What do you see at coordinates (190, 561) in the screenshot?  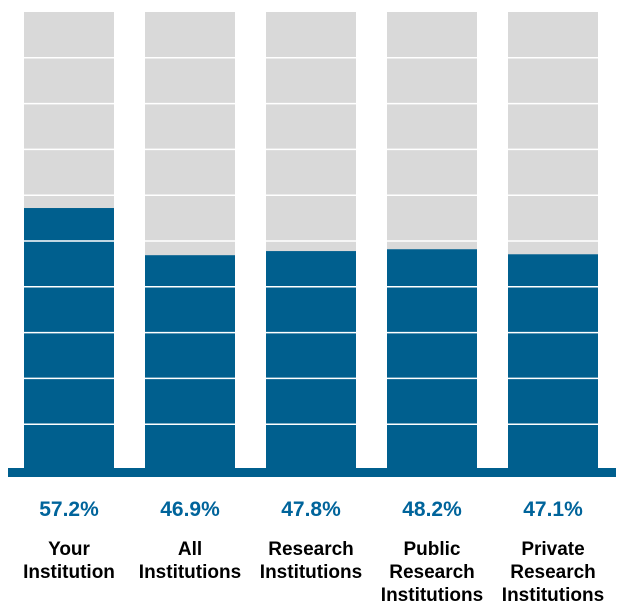 I see `category-label: All Institutions` at bounding box center [190, 561].